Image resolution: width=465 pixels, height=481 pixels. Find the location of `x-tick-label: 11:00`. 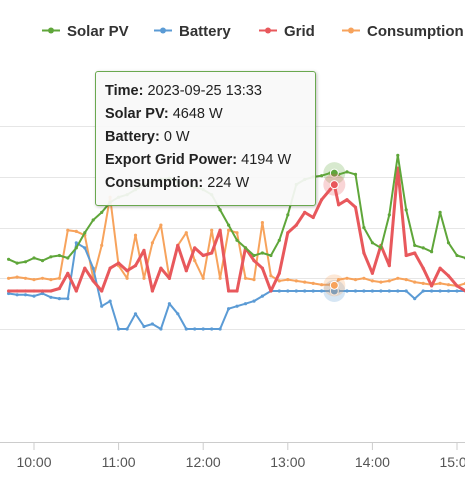

x-tick-label: 11:00 is located at coordinates (119, 462).